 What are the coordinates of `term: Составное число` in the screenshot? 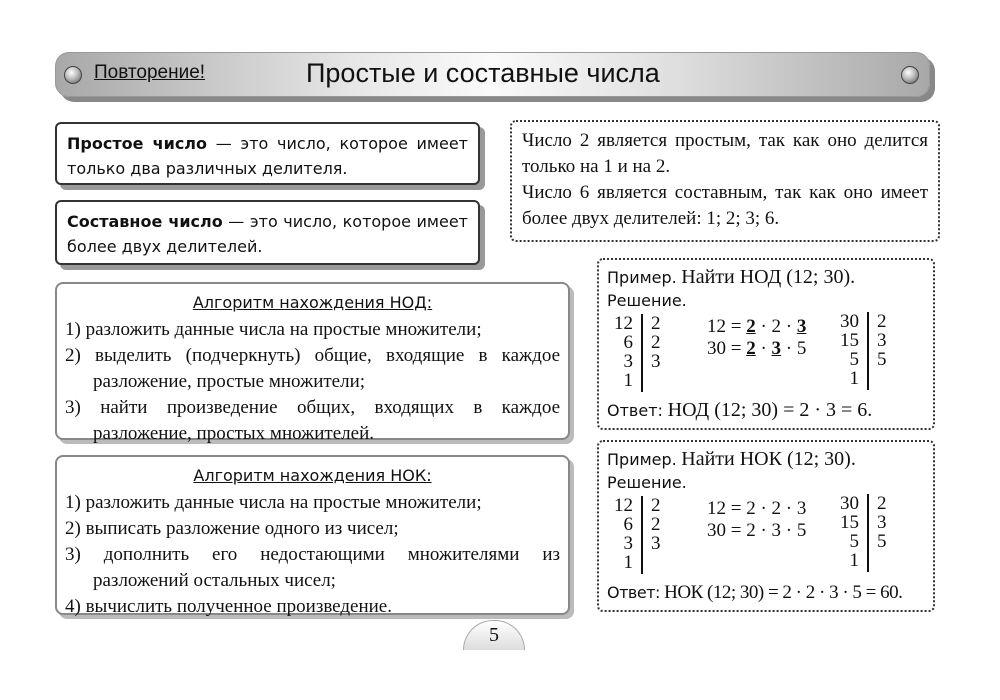 It's located at (145, 221).